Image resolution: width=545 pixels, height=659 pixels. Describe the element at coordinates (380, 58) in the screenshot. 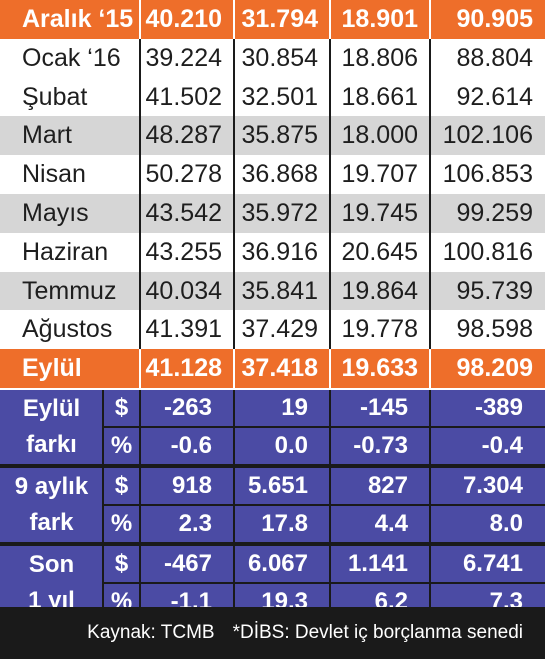

I see `row-value: 18.806` at that location.